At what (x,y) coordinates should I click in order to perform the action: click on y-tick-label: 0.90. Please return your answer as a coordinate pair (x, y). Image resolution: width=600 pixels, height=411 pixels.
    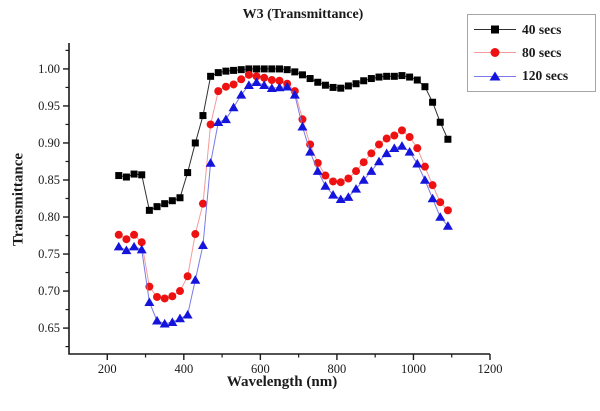
    Looking at the image, I should click on (49, 143).